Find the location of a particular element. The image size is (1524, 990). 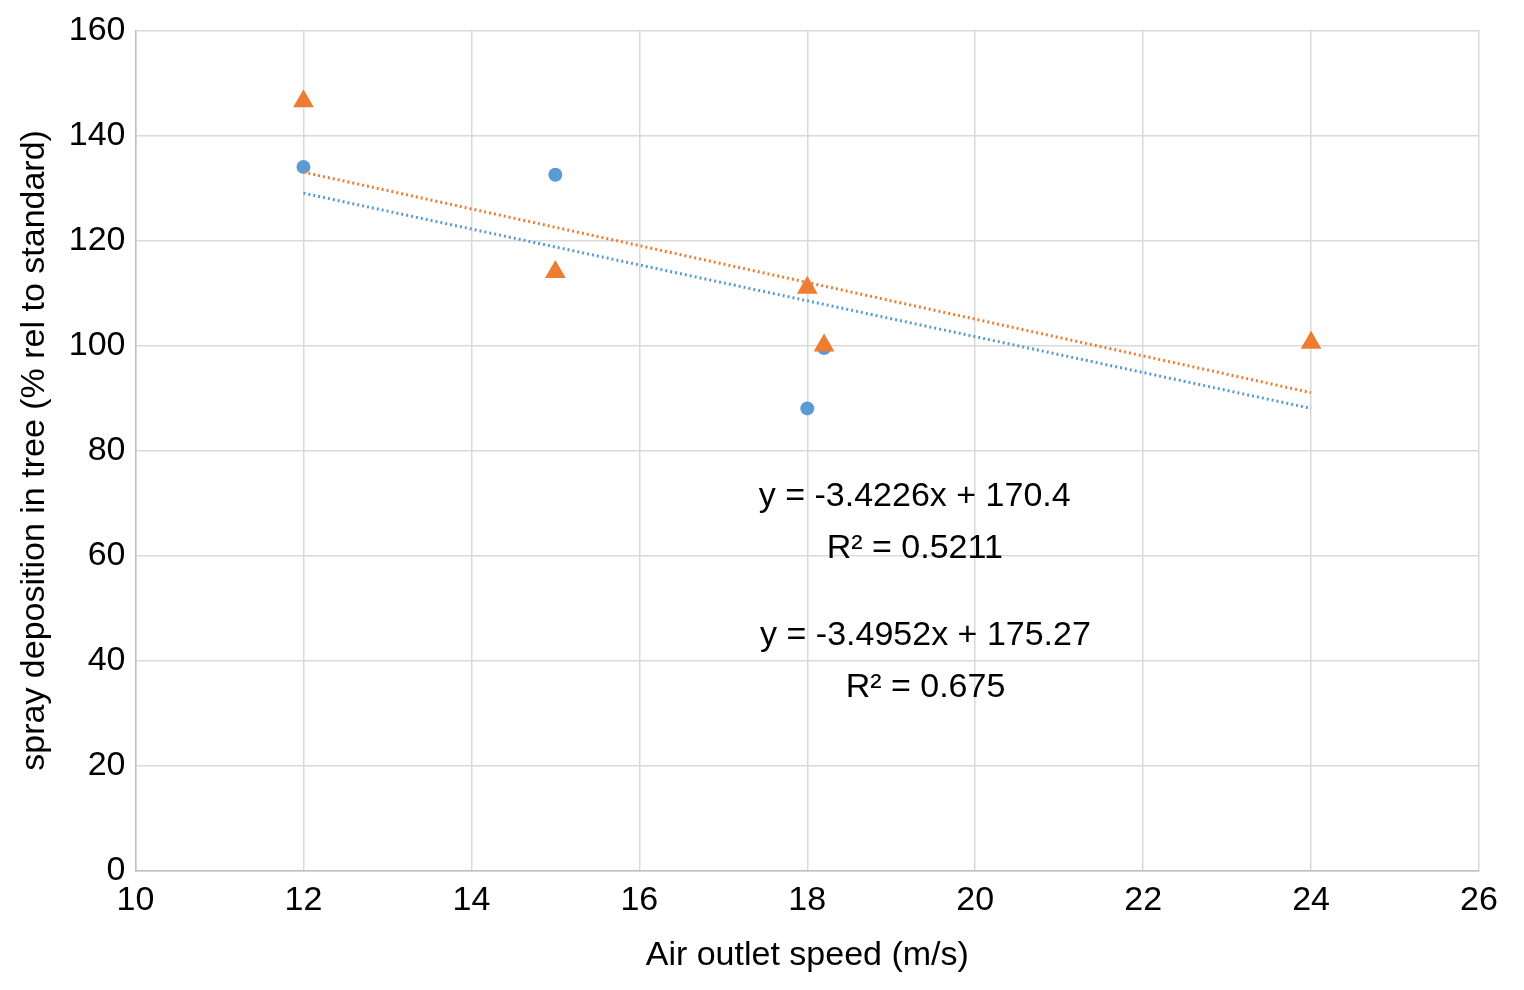

y-tick-label: 140 is located at coordinates (97, 132).